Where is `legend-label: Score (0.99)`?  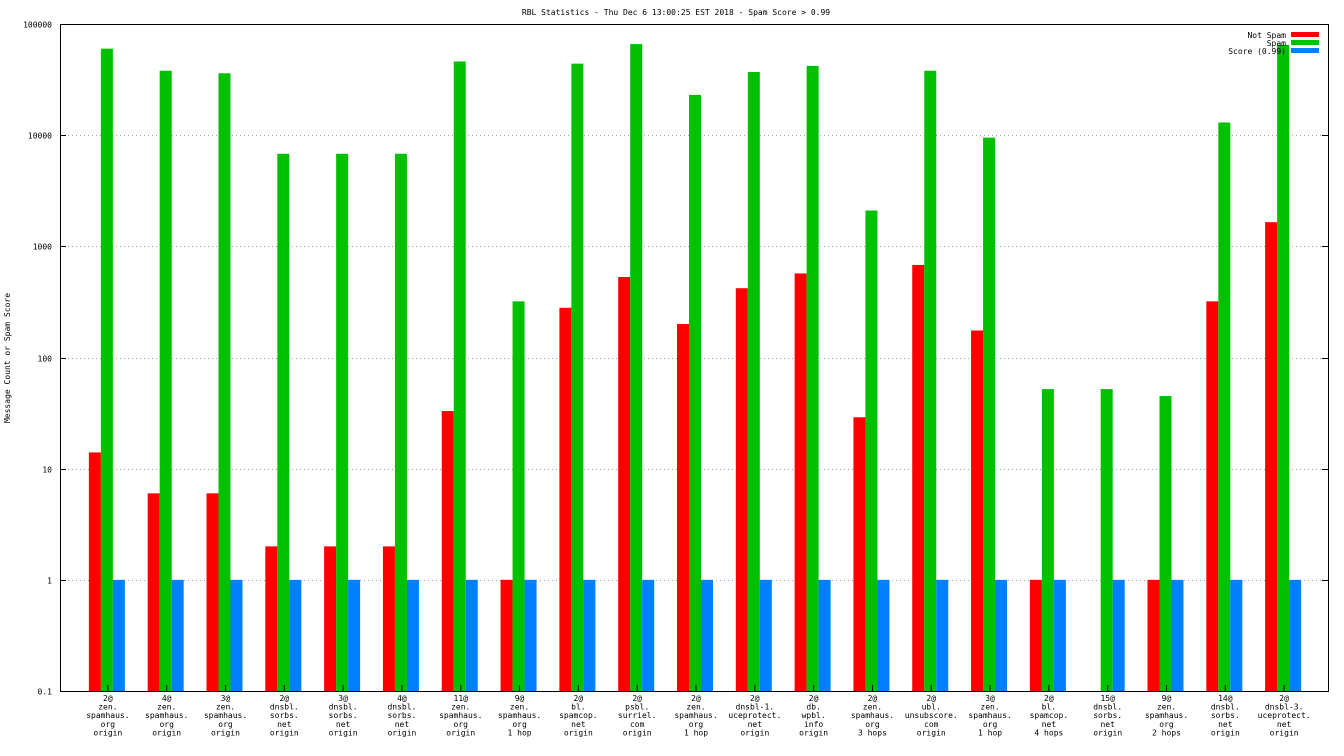 legend-label: Score (0.99) is located at coordinates (1257, 51).